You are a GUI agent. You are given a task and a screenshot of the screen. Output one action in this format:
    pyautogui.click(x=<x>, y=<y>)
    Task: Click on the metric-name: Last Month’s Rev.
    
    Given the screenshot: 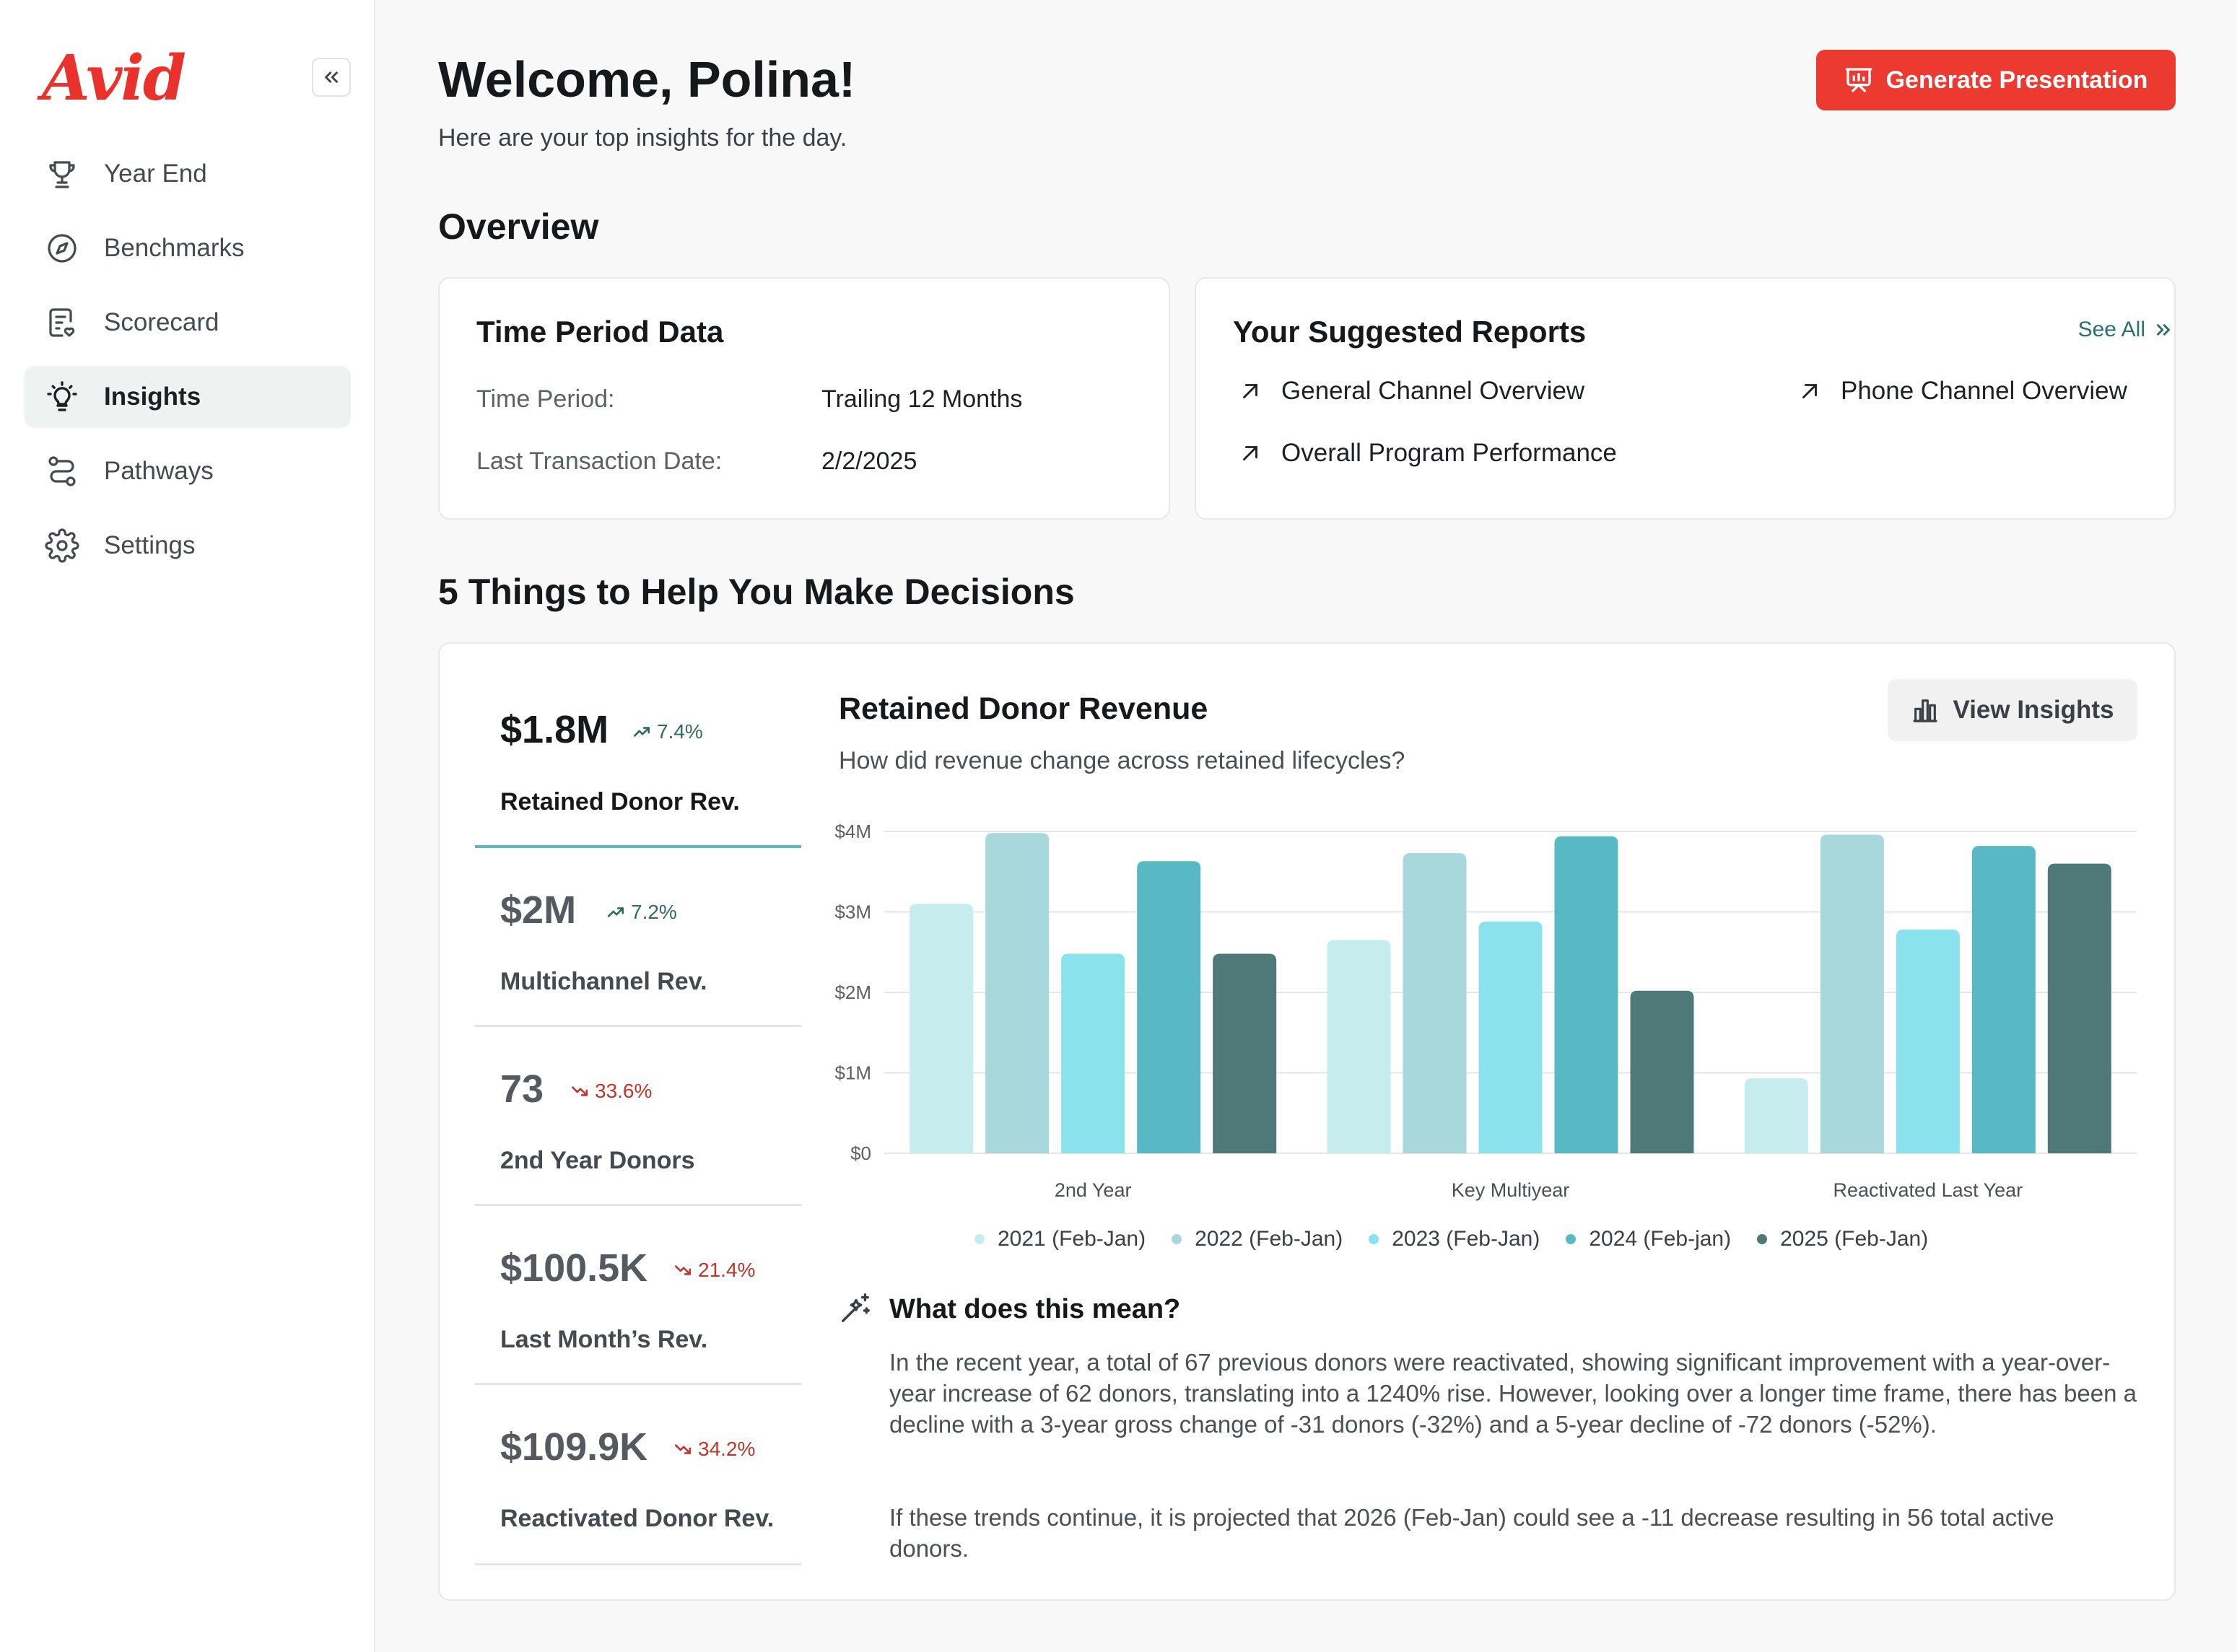 What is the action you would take?
    pyautogui.click(x=604, y=1339)
    